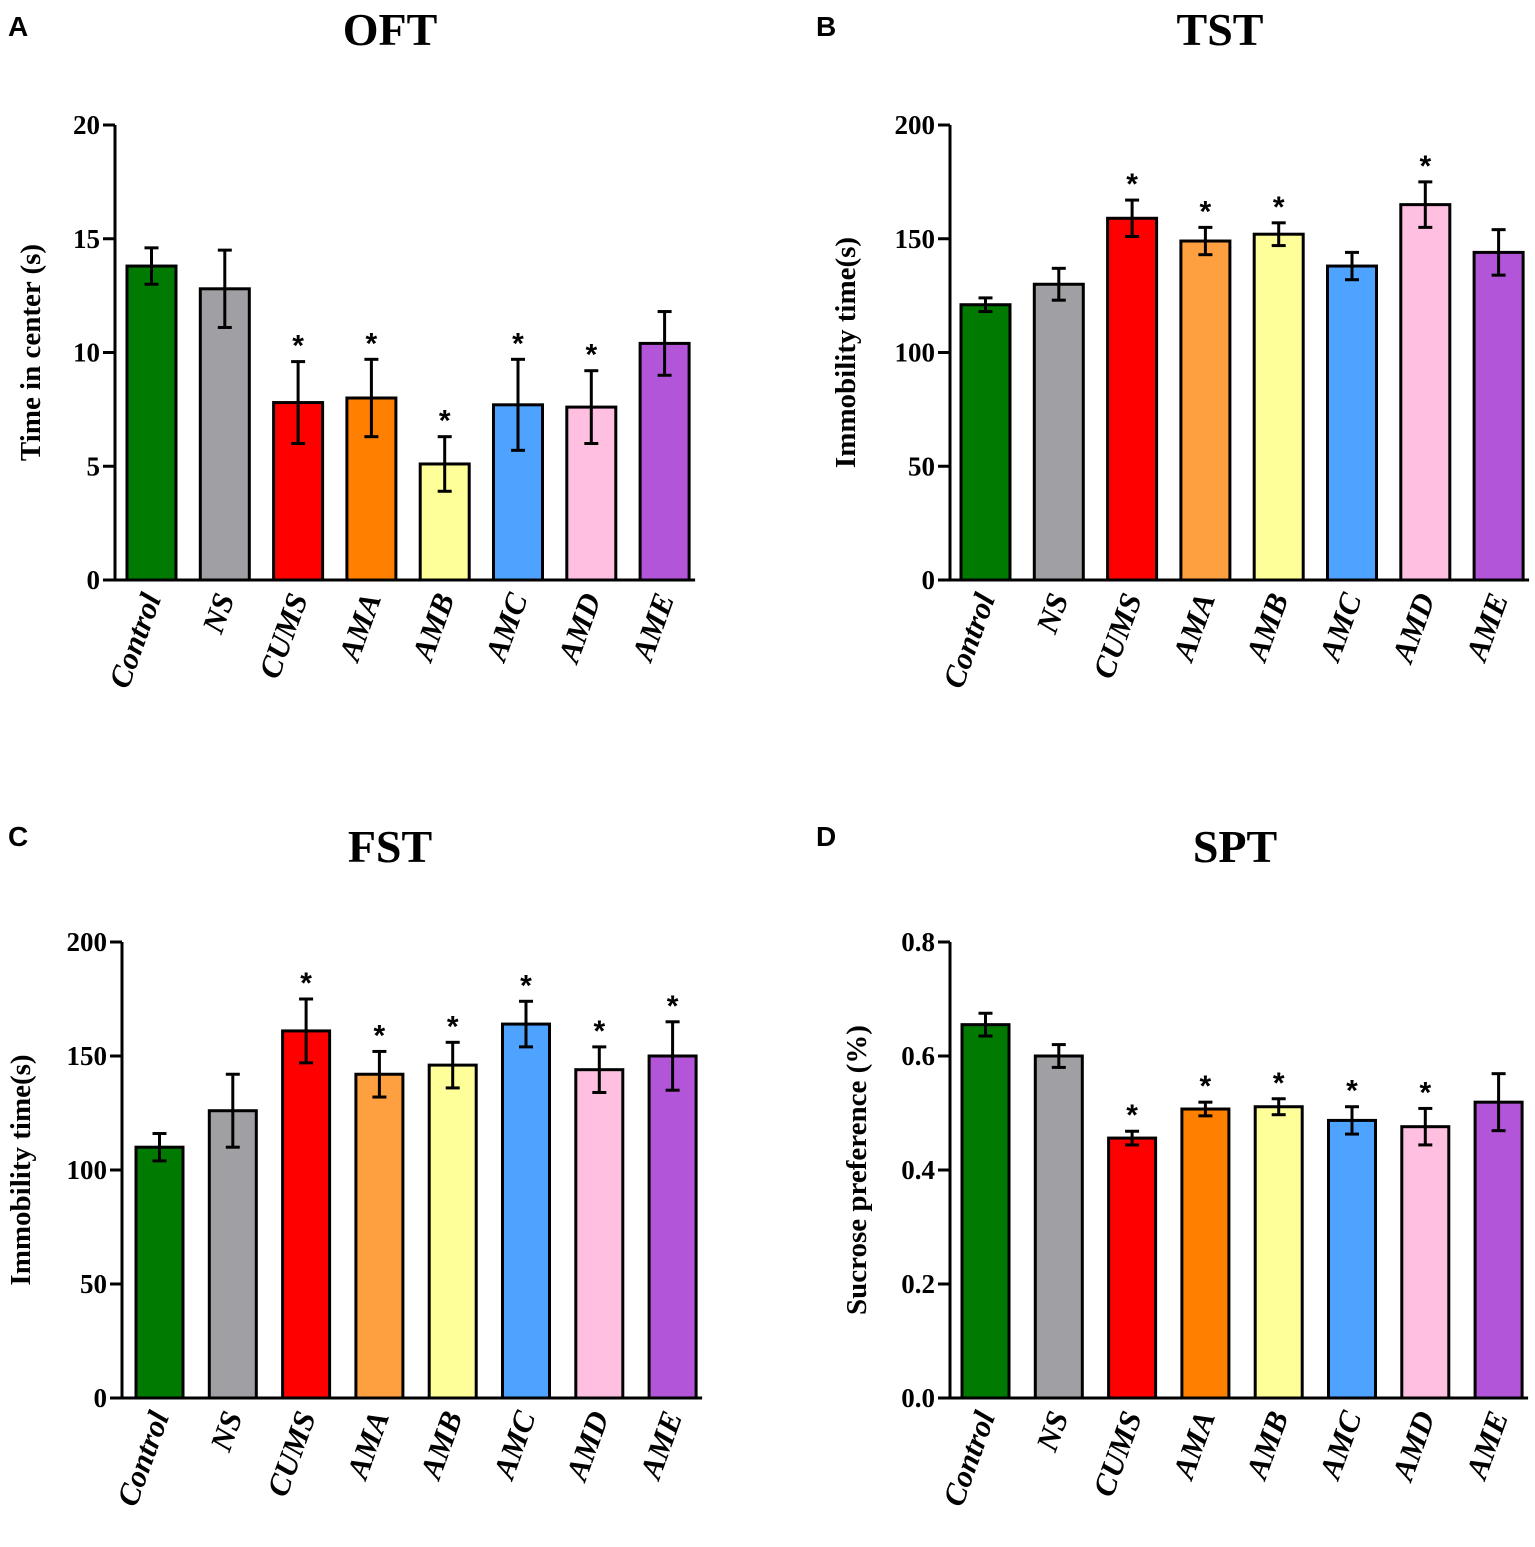  What do you see at coordinates (18, 836) in the screenshot?
I see `panel-letter: C` at bounding box center [18, 836].